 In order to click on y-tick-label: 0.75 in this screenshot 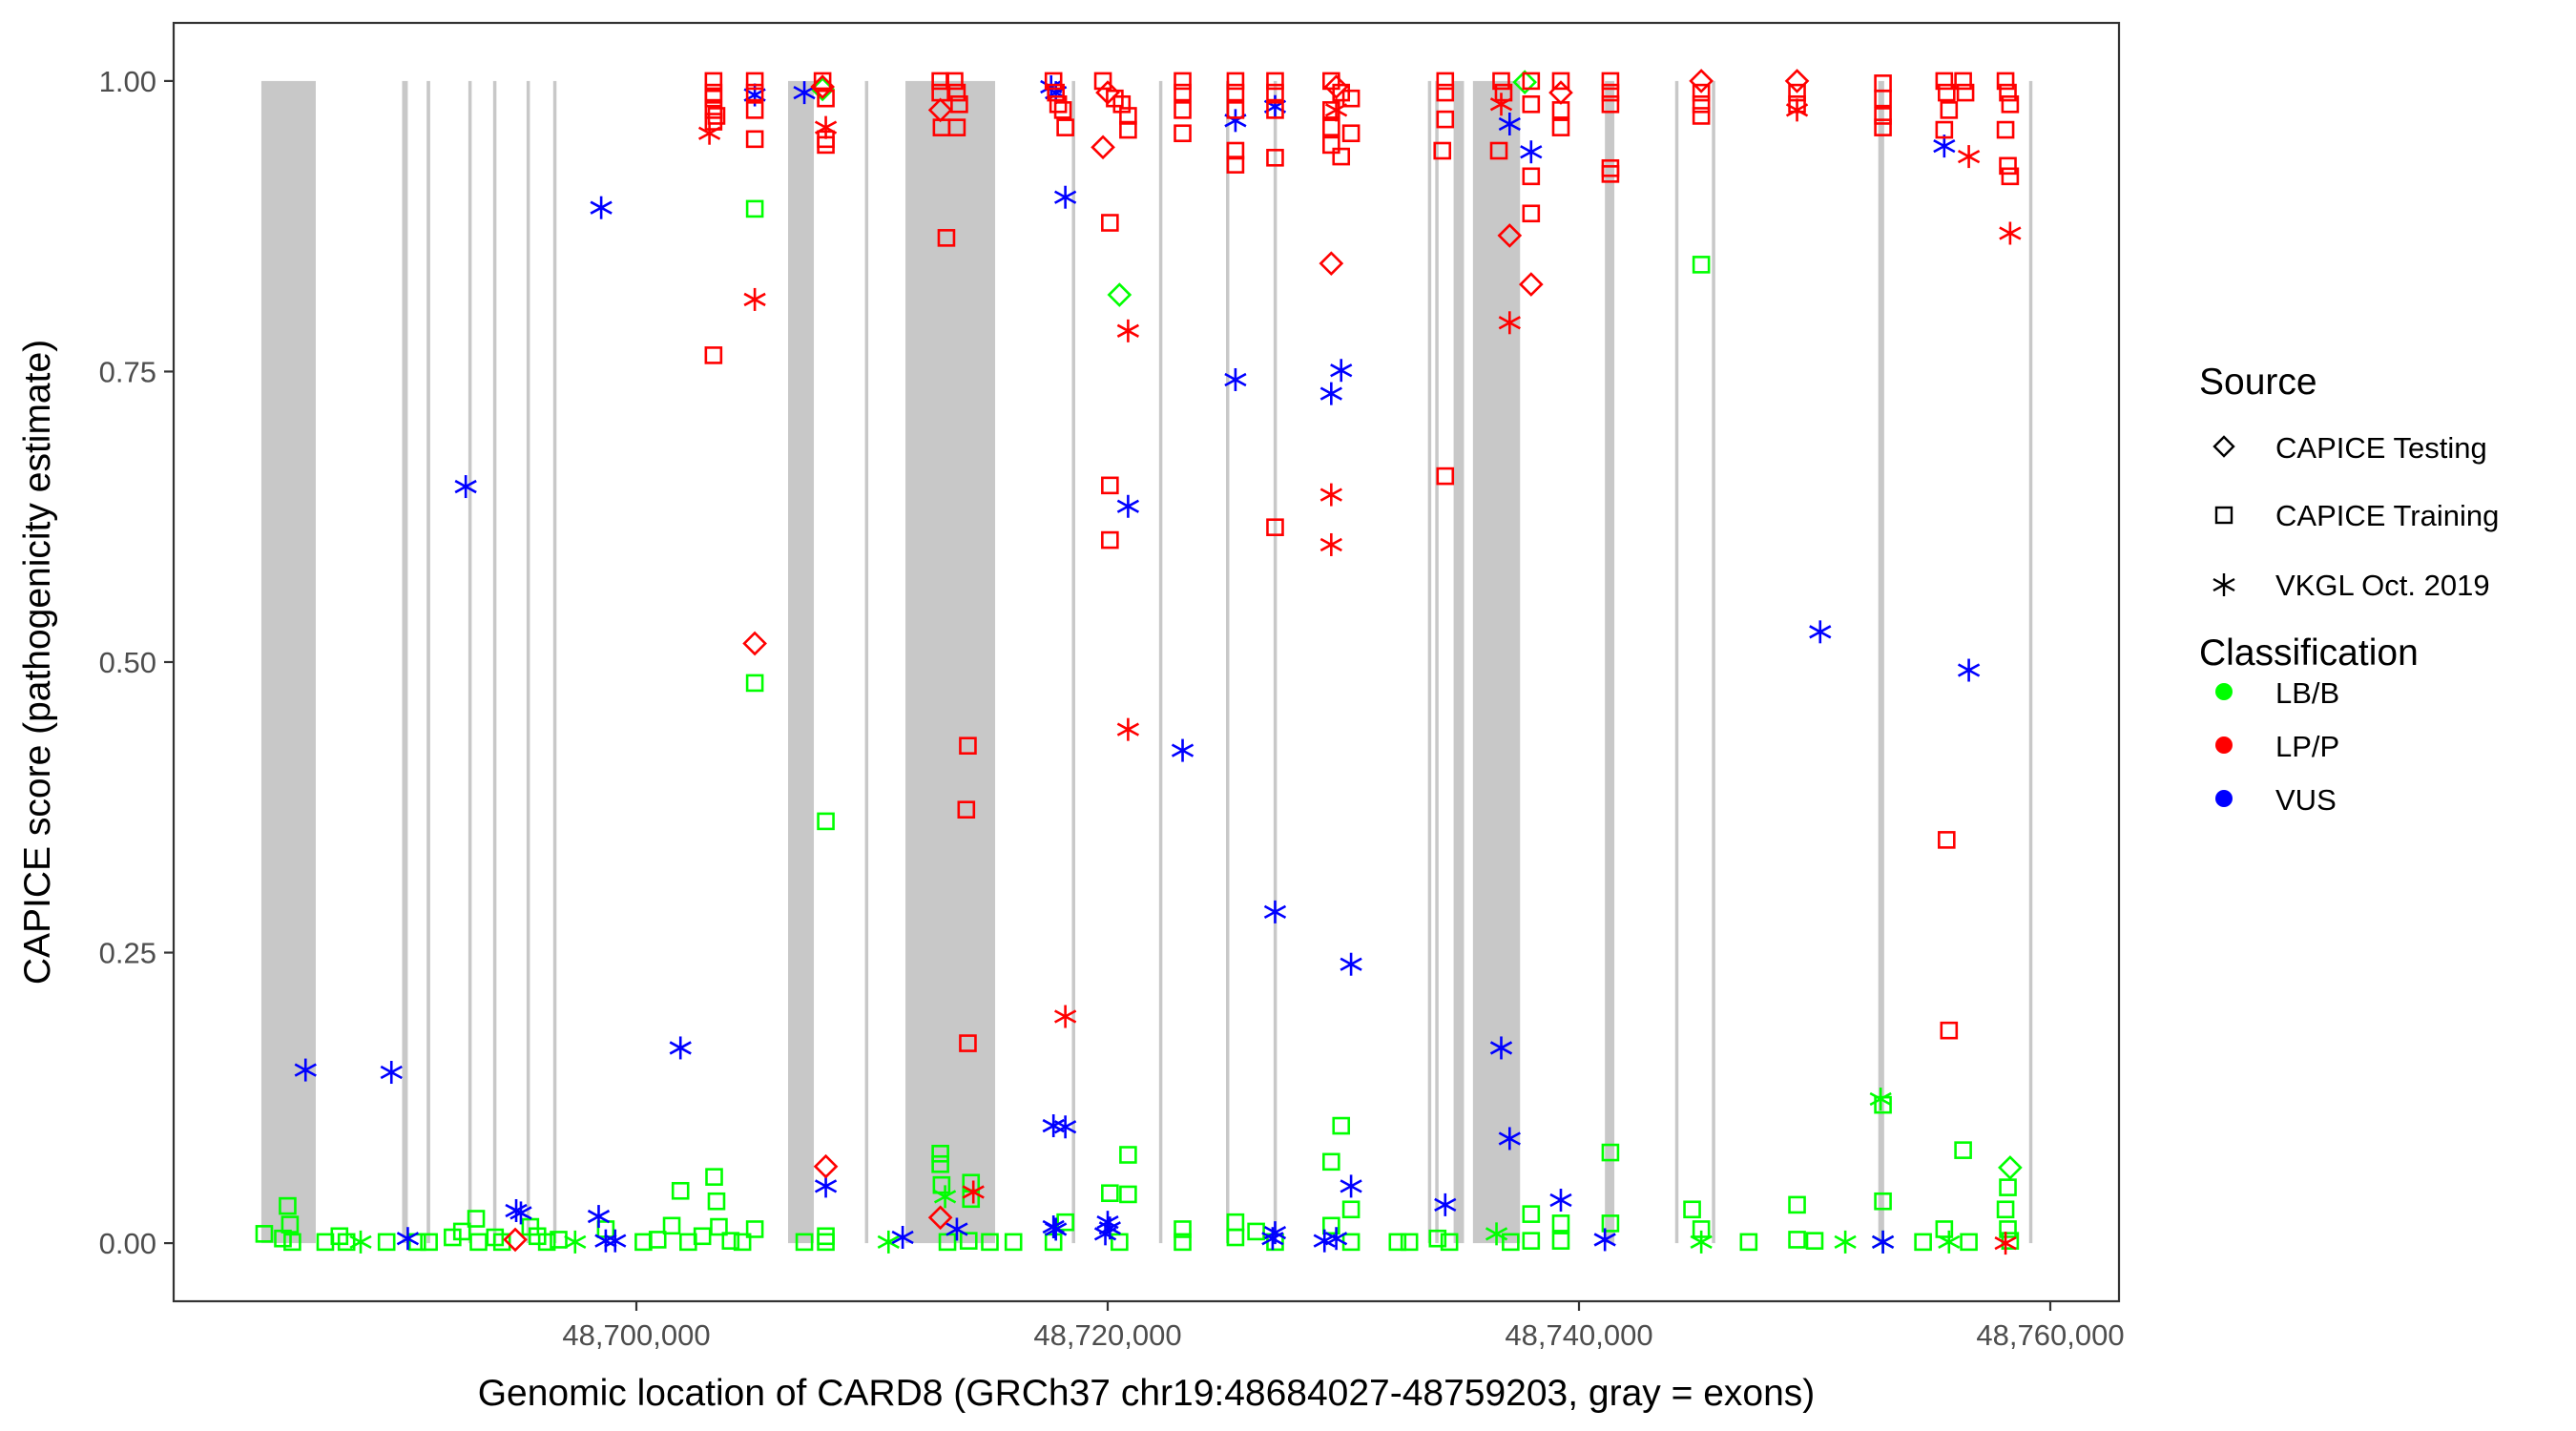, I will do `click(127, 371)`.